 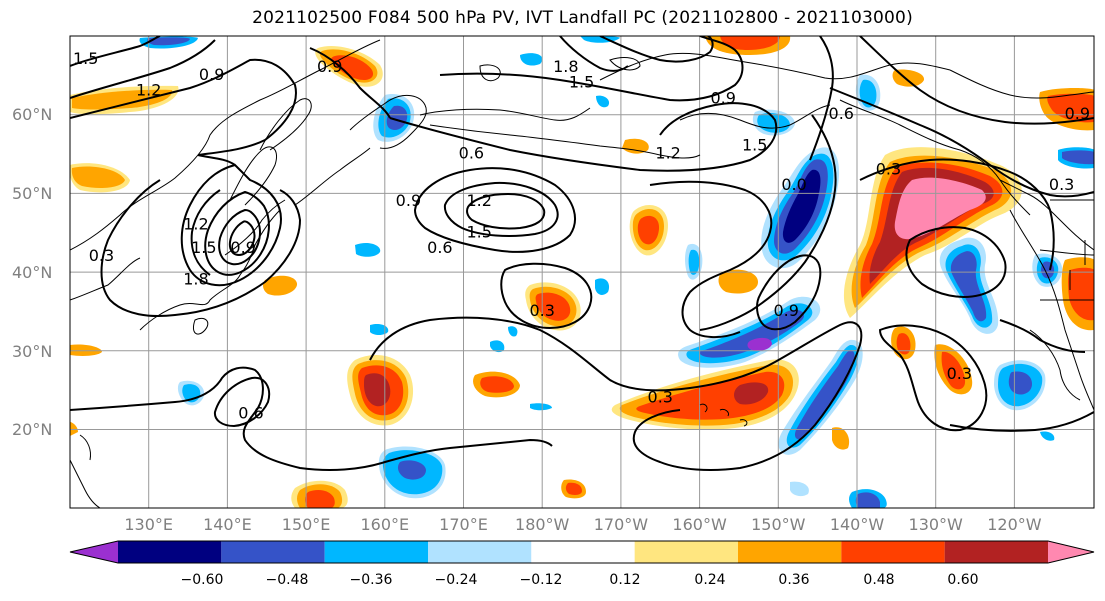 What do you see at coordinates (961, 142) in the screenshot?
I see `contour-0-3-east` at bounding box center [961, 142].